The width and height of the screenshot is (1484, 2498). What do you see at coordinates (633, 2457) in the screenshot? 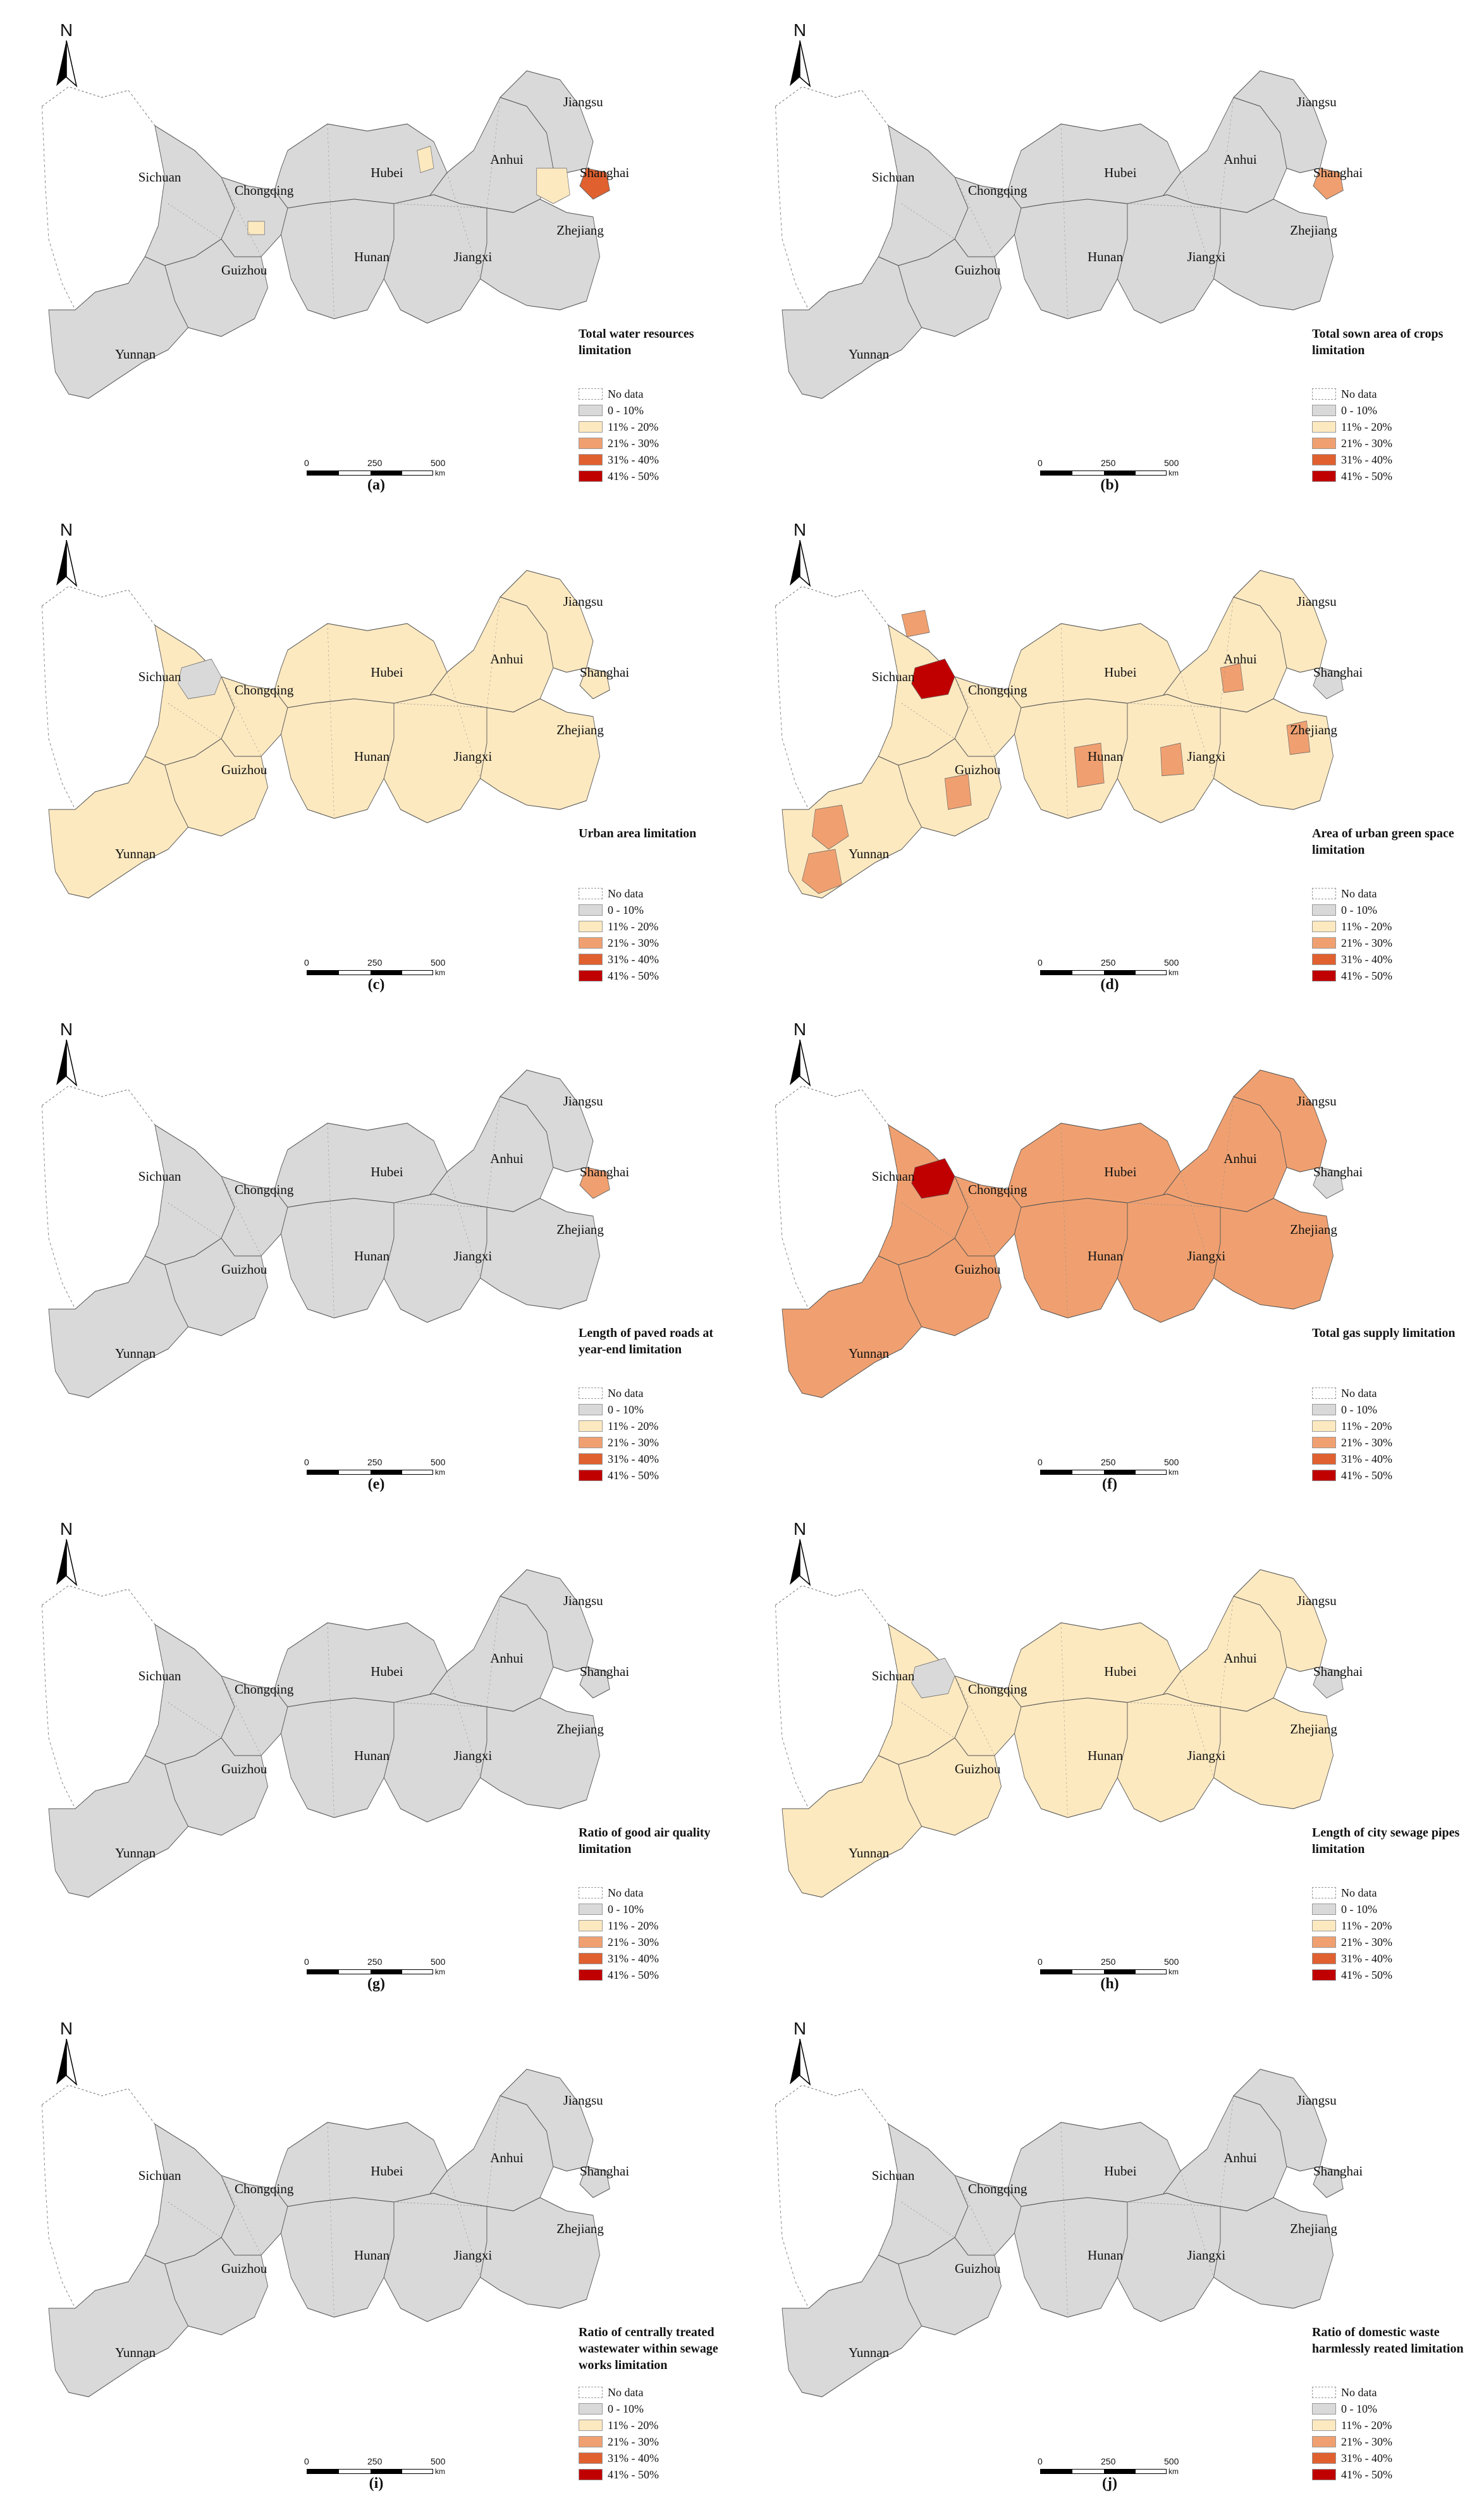
I see `legend-label: 31% - 40%` at bounding box center [633, 2457].